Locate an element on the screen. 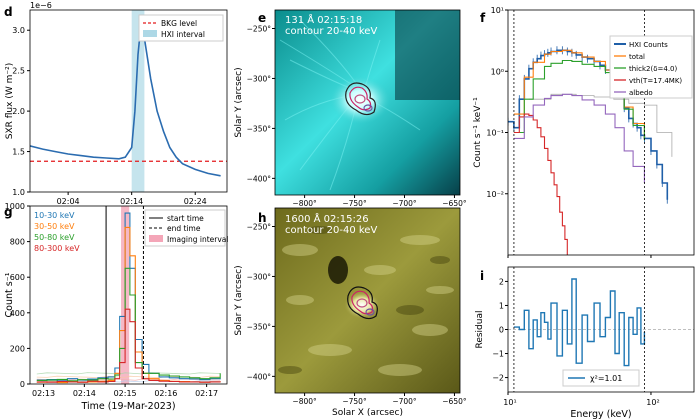  f-legend-label: thick2(δ=4.0) is located at coordinates (653, 69).